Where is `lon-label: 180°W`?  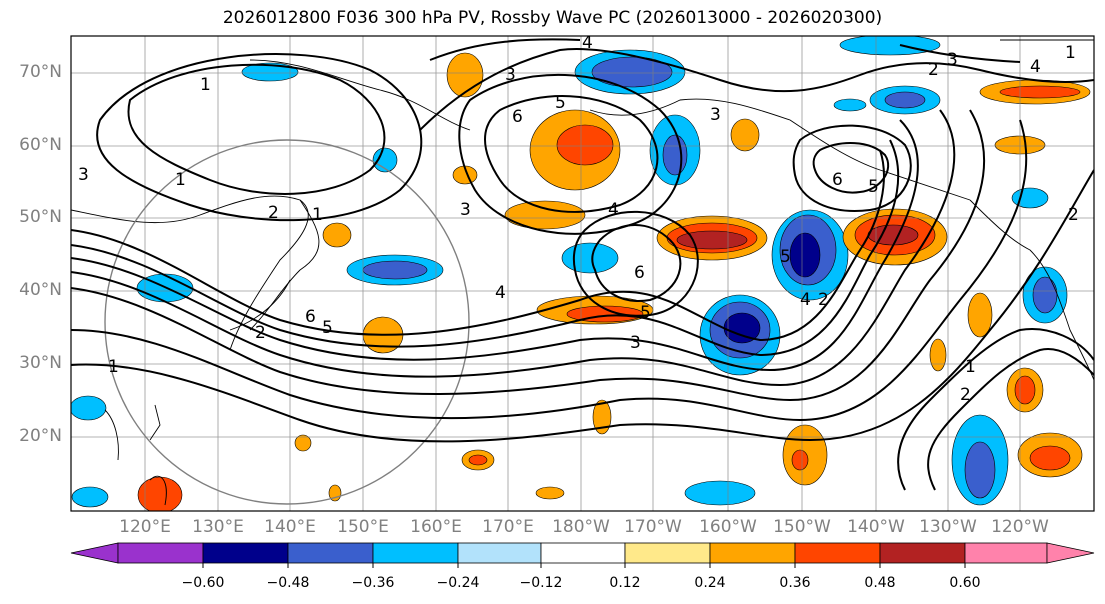 lon-label: 180°W is located at coordinates (581, 527).